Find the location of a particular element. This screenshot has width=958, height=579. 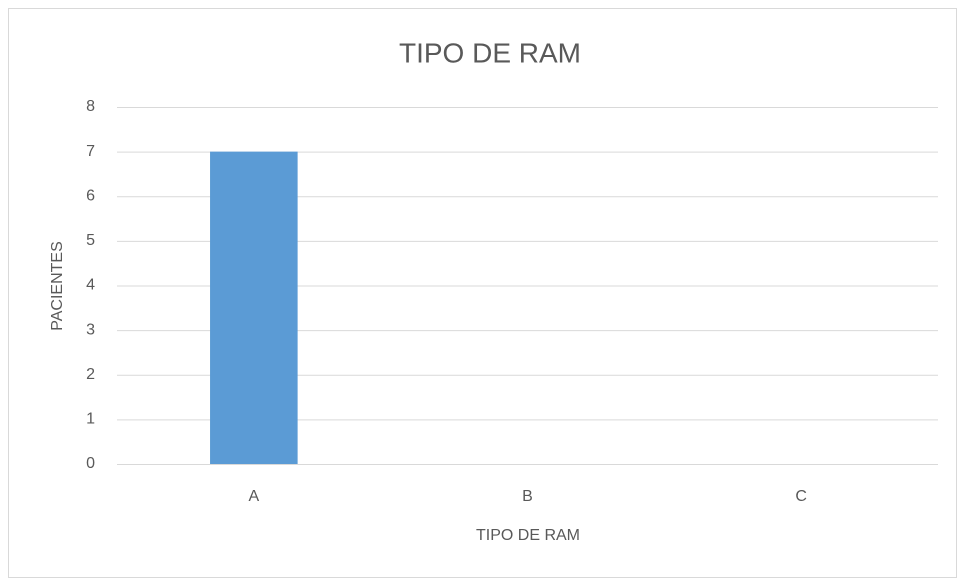

x-tick-label: B is located at coordinates (527, 496).